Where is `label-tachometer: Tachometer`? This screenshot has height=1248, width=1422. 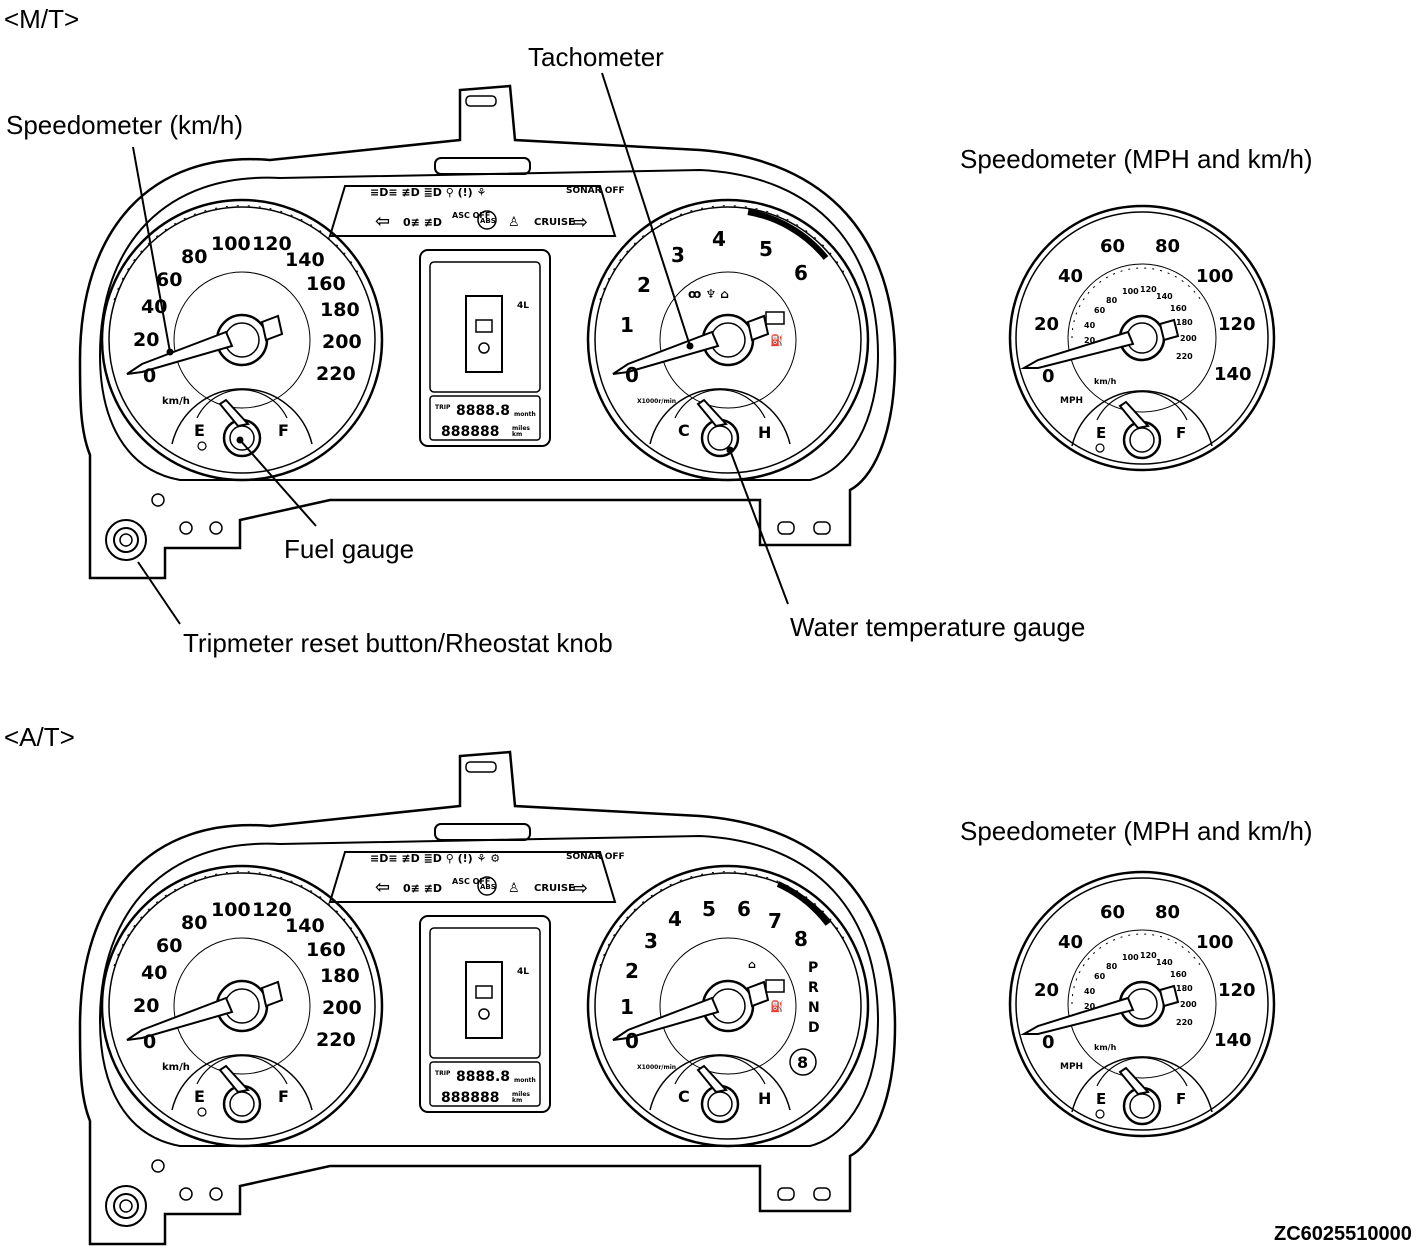
label-tachometer: Tachometer is located at coordinates (596, 57).